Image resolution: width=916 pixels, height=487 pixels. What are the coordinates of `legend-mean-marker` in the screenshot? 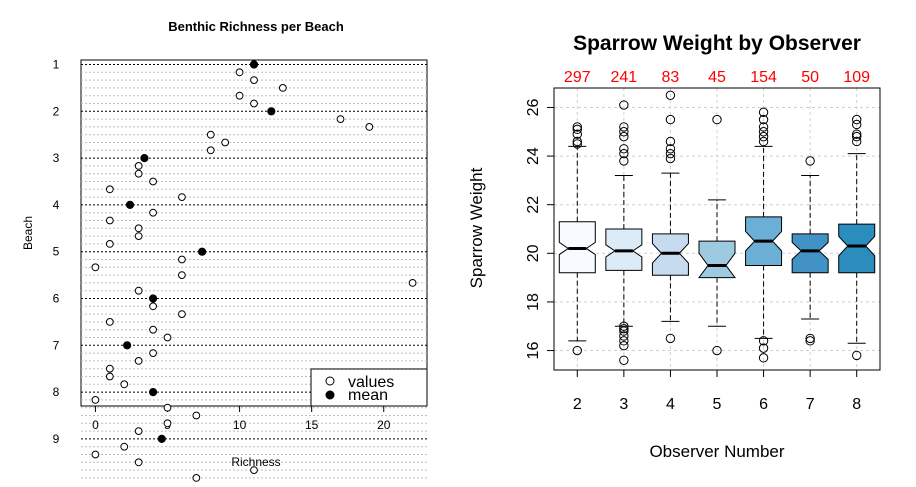 It's located at (330, 395).